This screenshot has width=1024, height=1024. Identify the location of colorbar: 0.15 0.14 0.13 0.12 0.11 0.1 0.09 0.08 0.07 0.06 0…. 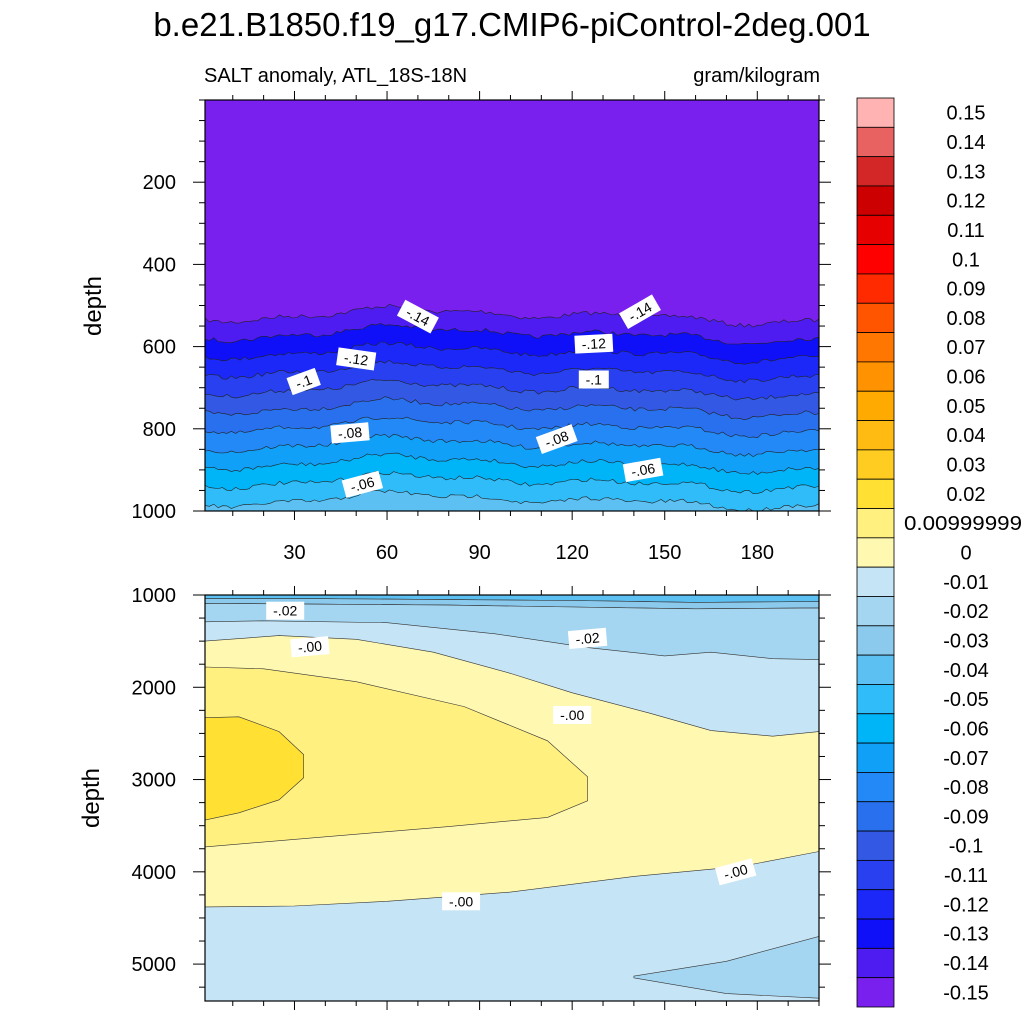
(939, 552).